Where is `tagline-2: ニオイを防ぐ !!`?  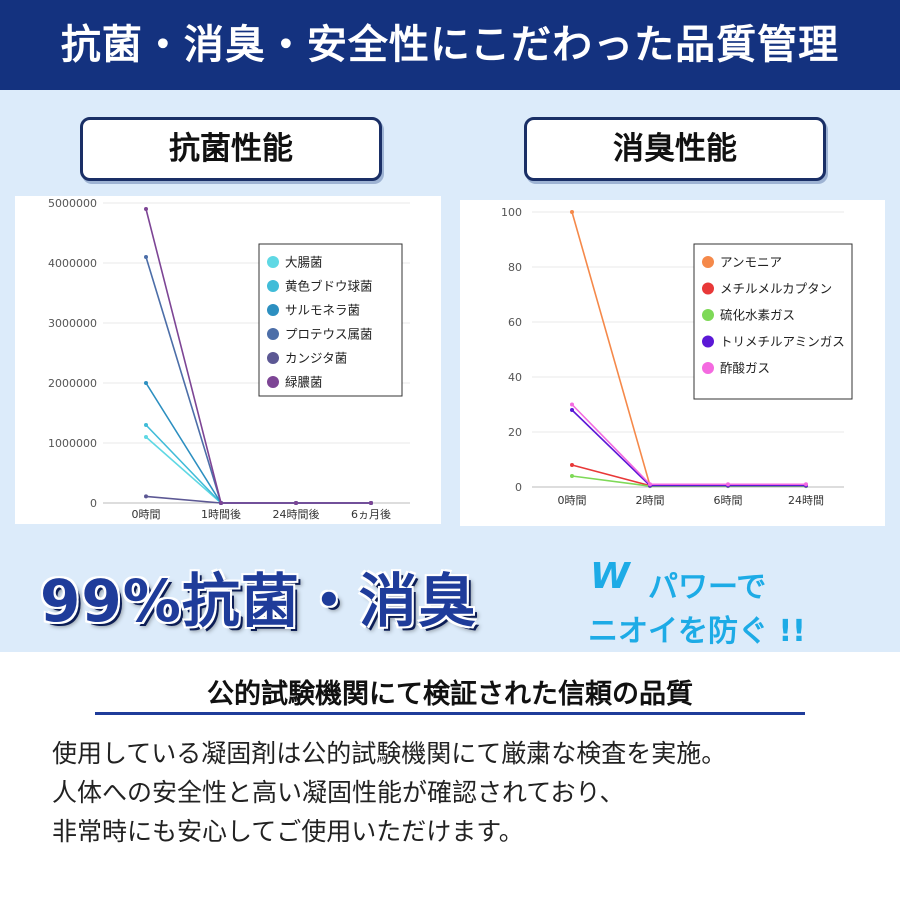 tagline-2: ニオイを防ぐ !! is located at coordinates (697, 631).